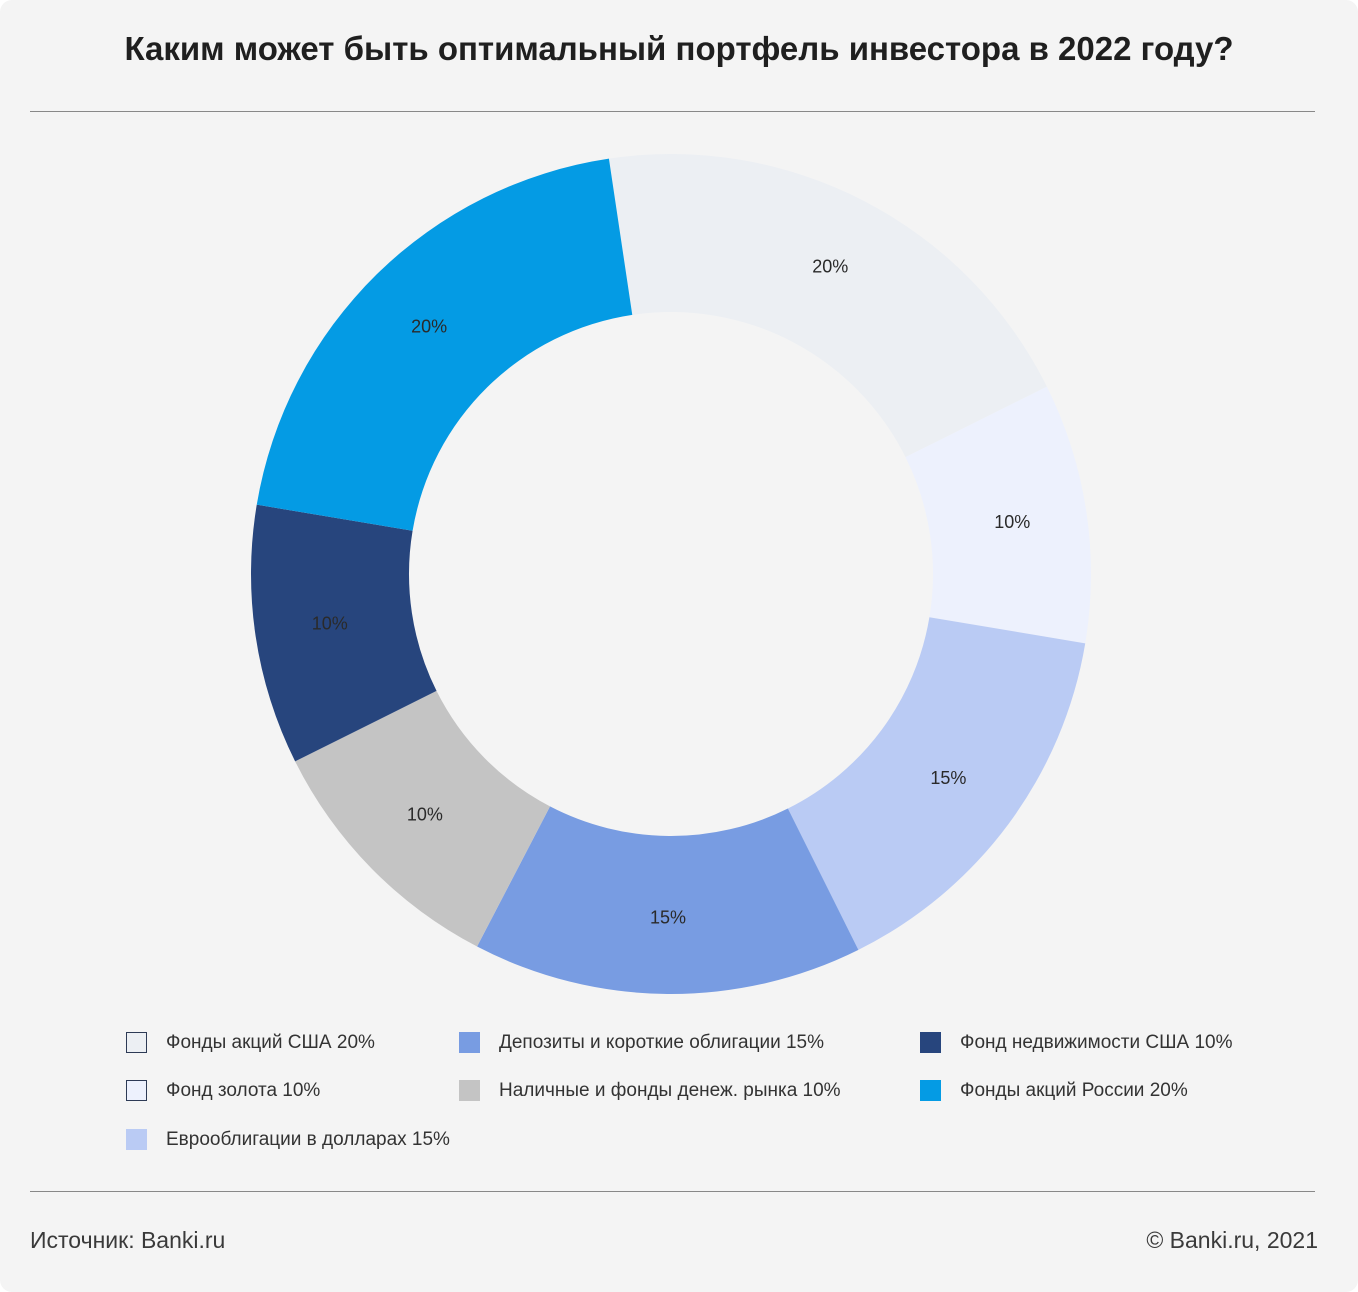  I want to click on source-note: Источник: Banki.ru, so click(128, 1240).